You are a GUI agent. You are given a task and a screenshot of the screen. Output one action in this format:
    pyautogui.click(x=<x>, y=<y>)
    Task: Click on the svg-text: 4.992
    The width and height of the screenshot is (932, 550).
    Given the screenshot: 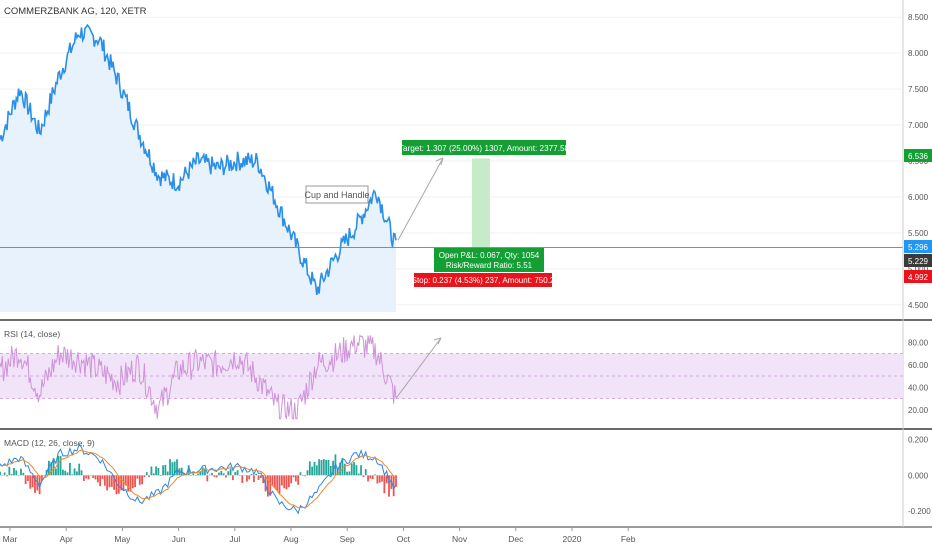 What is the action you would take?
    pyautogui.click(x=918, y=277)
    